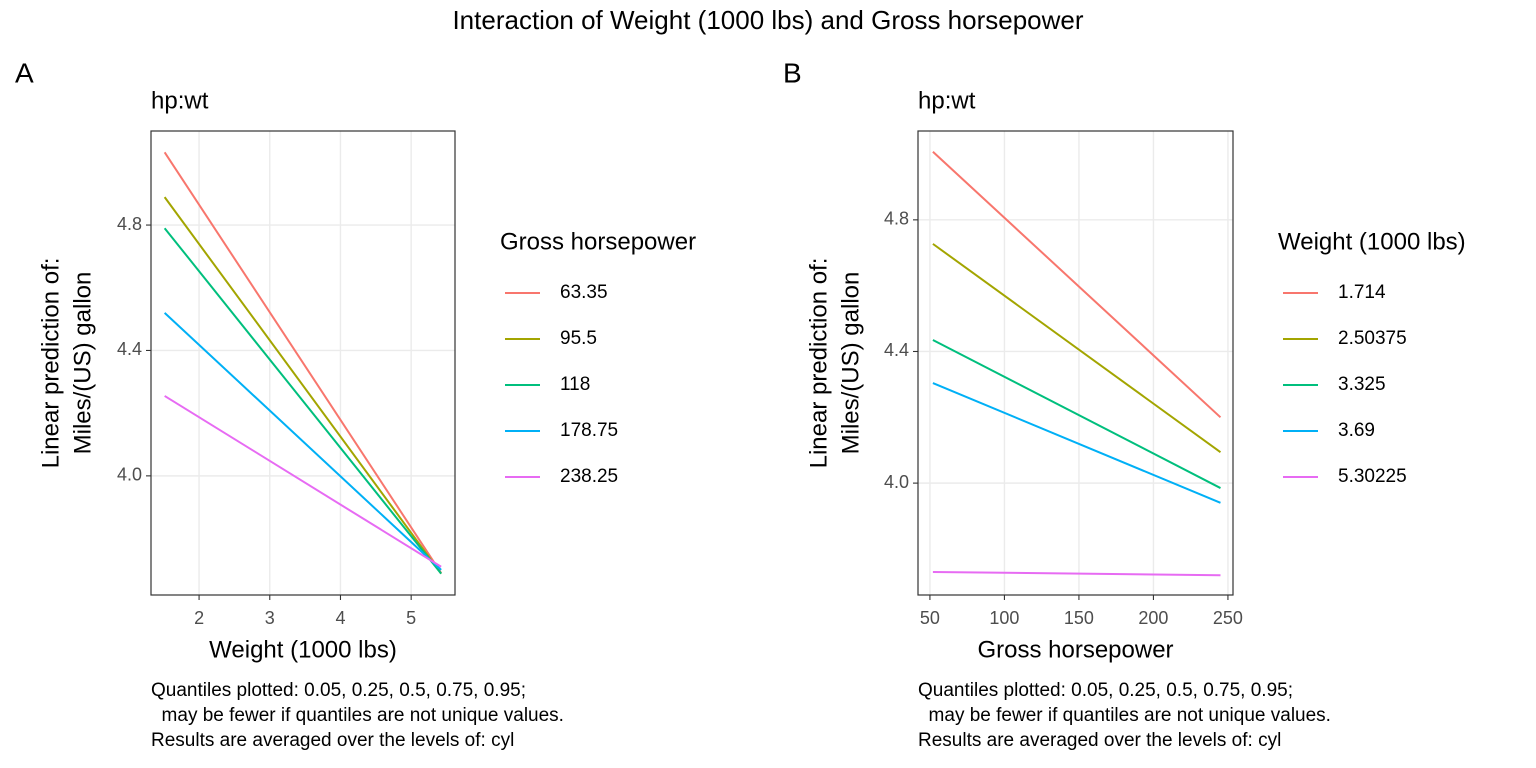  I want to click on panel-tag: A, so click(24, 72).